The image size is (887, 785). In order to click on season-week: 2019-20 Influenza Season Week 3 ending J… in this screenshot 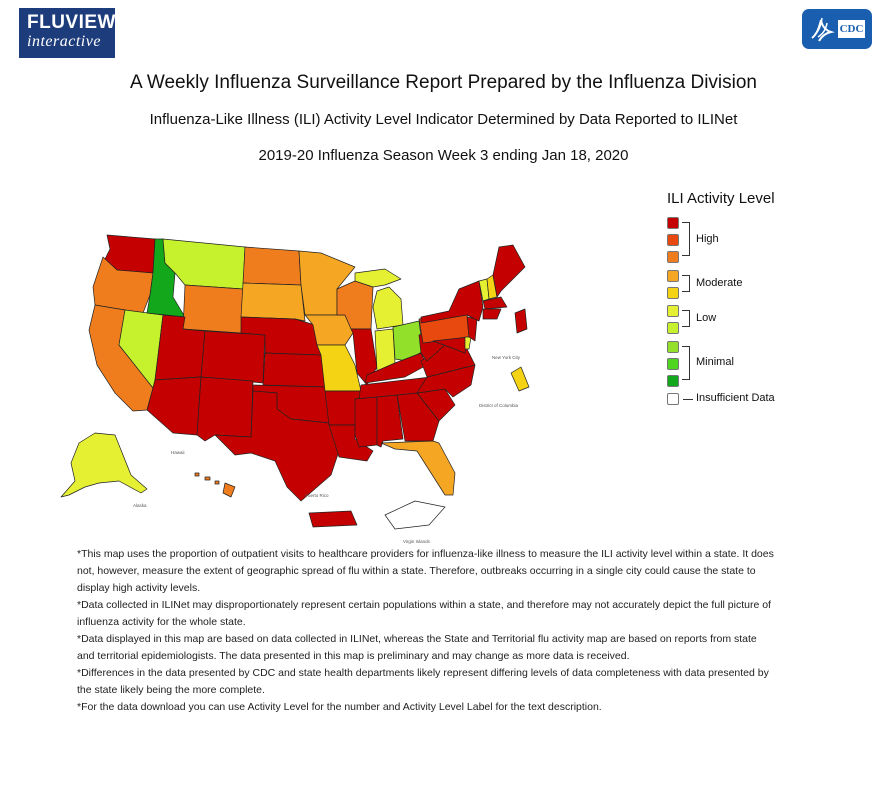, I will do `click(443, 155)`.